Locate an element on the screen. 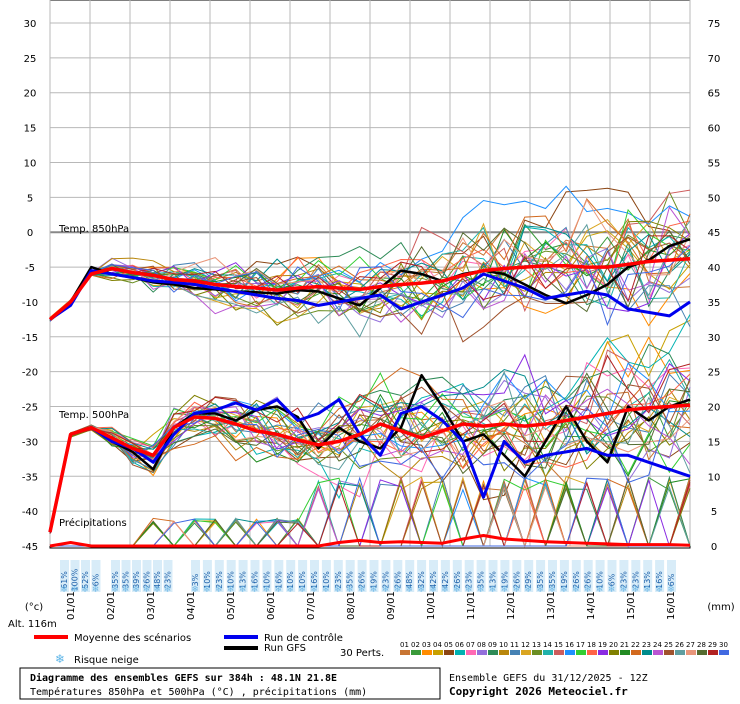  right-tick-label: 10 is located at coordinates (714, 477).